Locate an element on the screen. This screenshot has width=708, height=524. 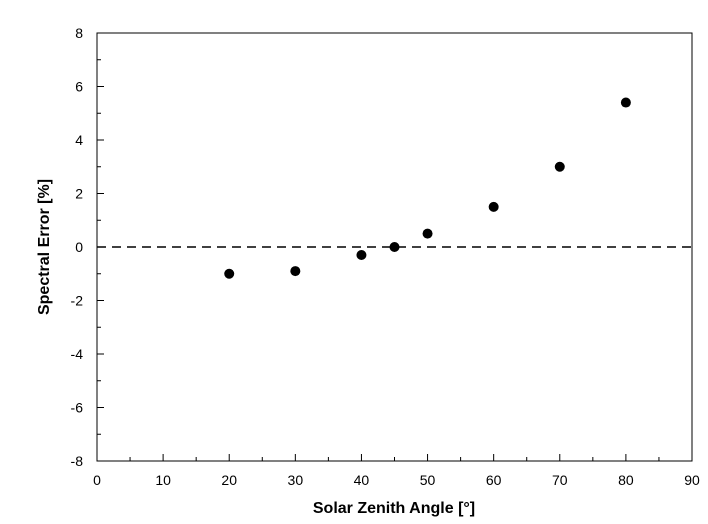
x-tick-label: 70 is located at coordinates (560, 480).